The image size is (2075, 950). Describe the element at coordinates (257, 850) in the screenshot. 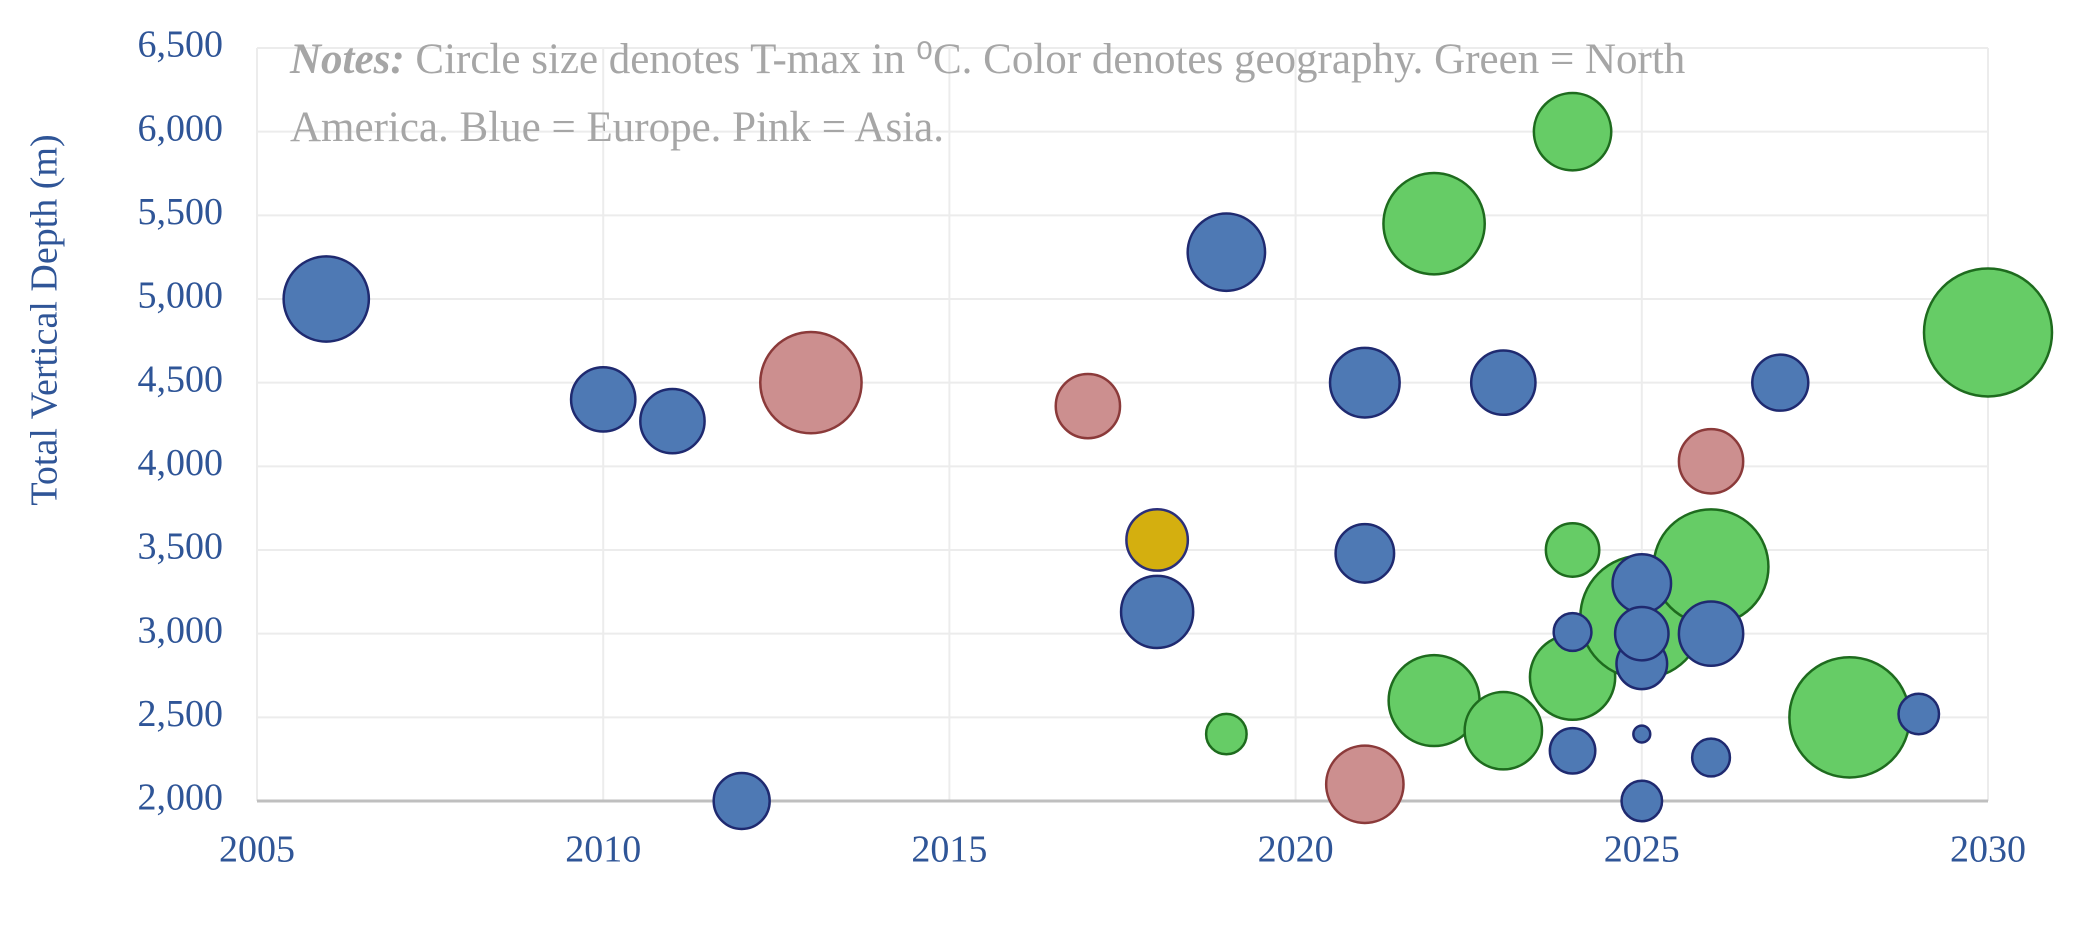

I see `x-tick-label: 2005` at that location.